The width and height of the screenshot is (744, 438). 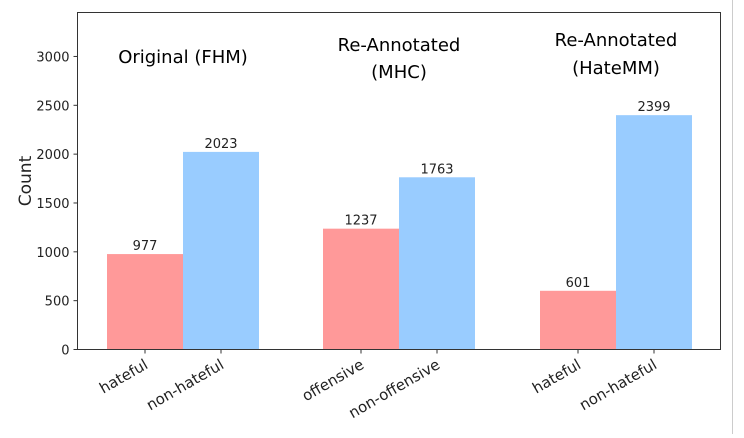 What do you see at coordinates (183, 57) in the screenshot?
I see `group-title: Original (FHM)` at bounding box center [183, 57].